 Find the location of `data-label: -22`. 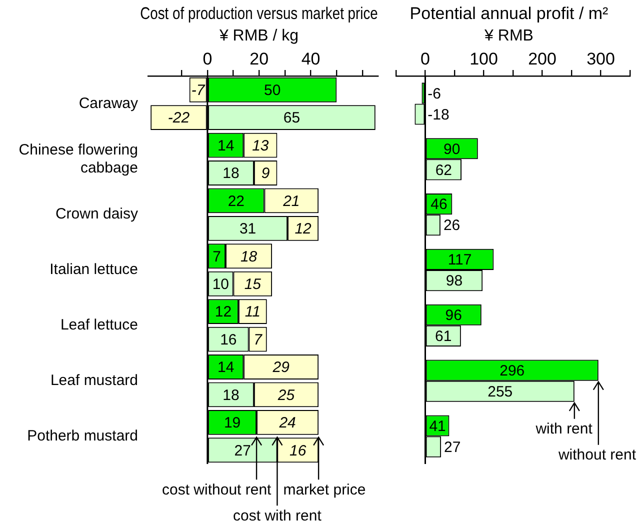

data-label: -22 is located at coordinates (179, 118).